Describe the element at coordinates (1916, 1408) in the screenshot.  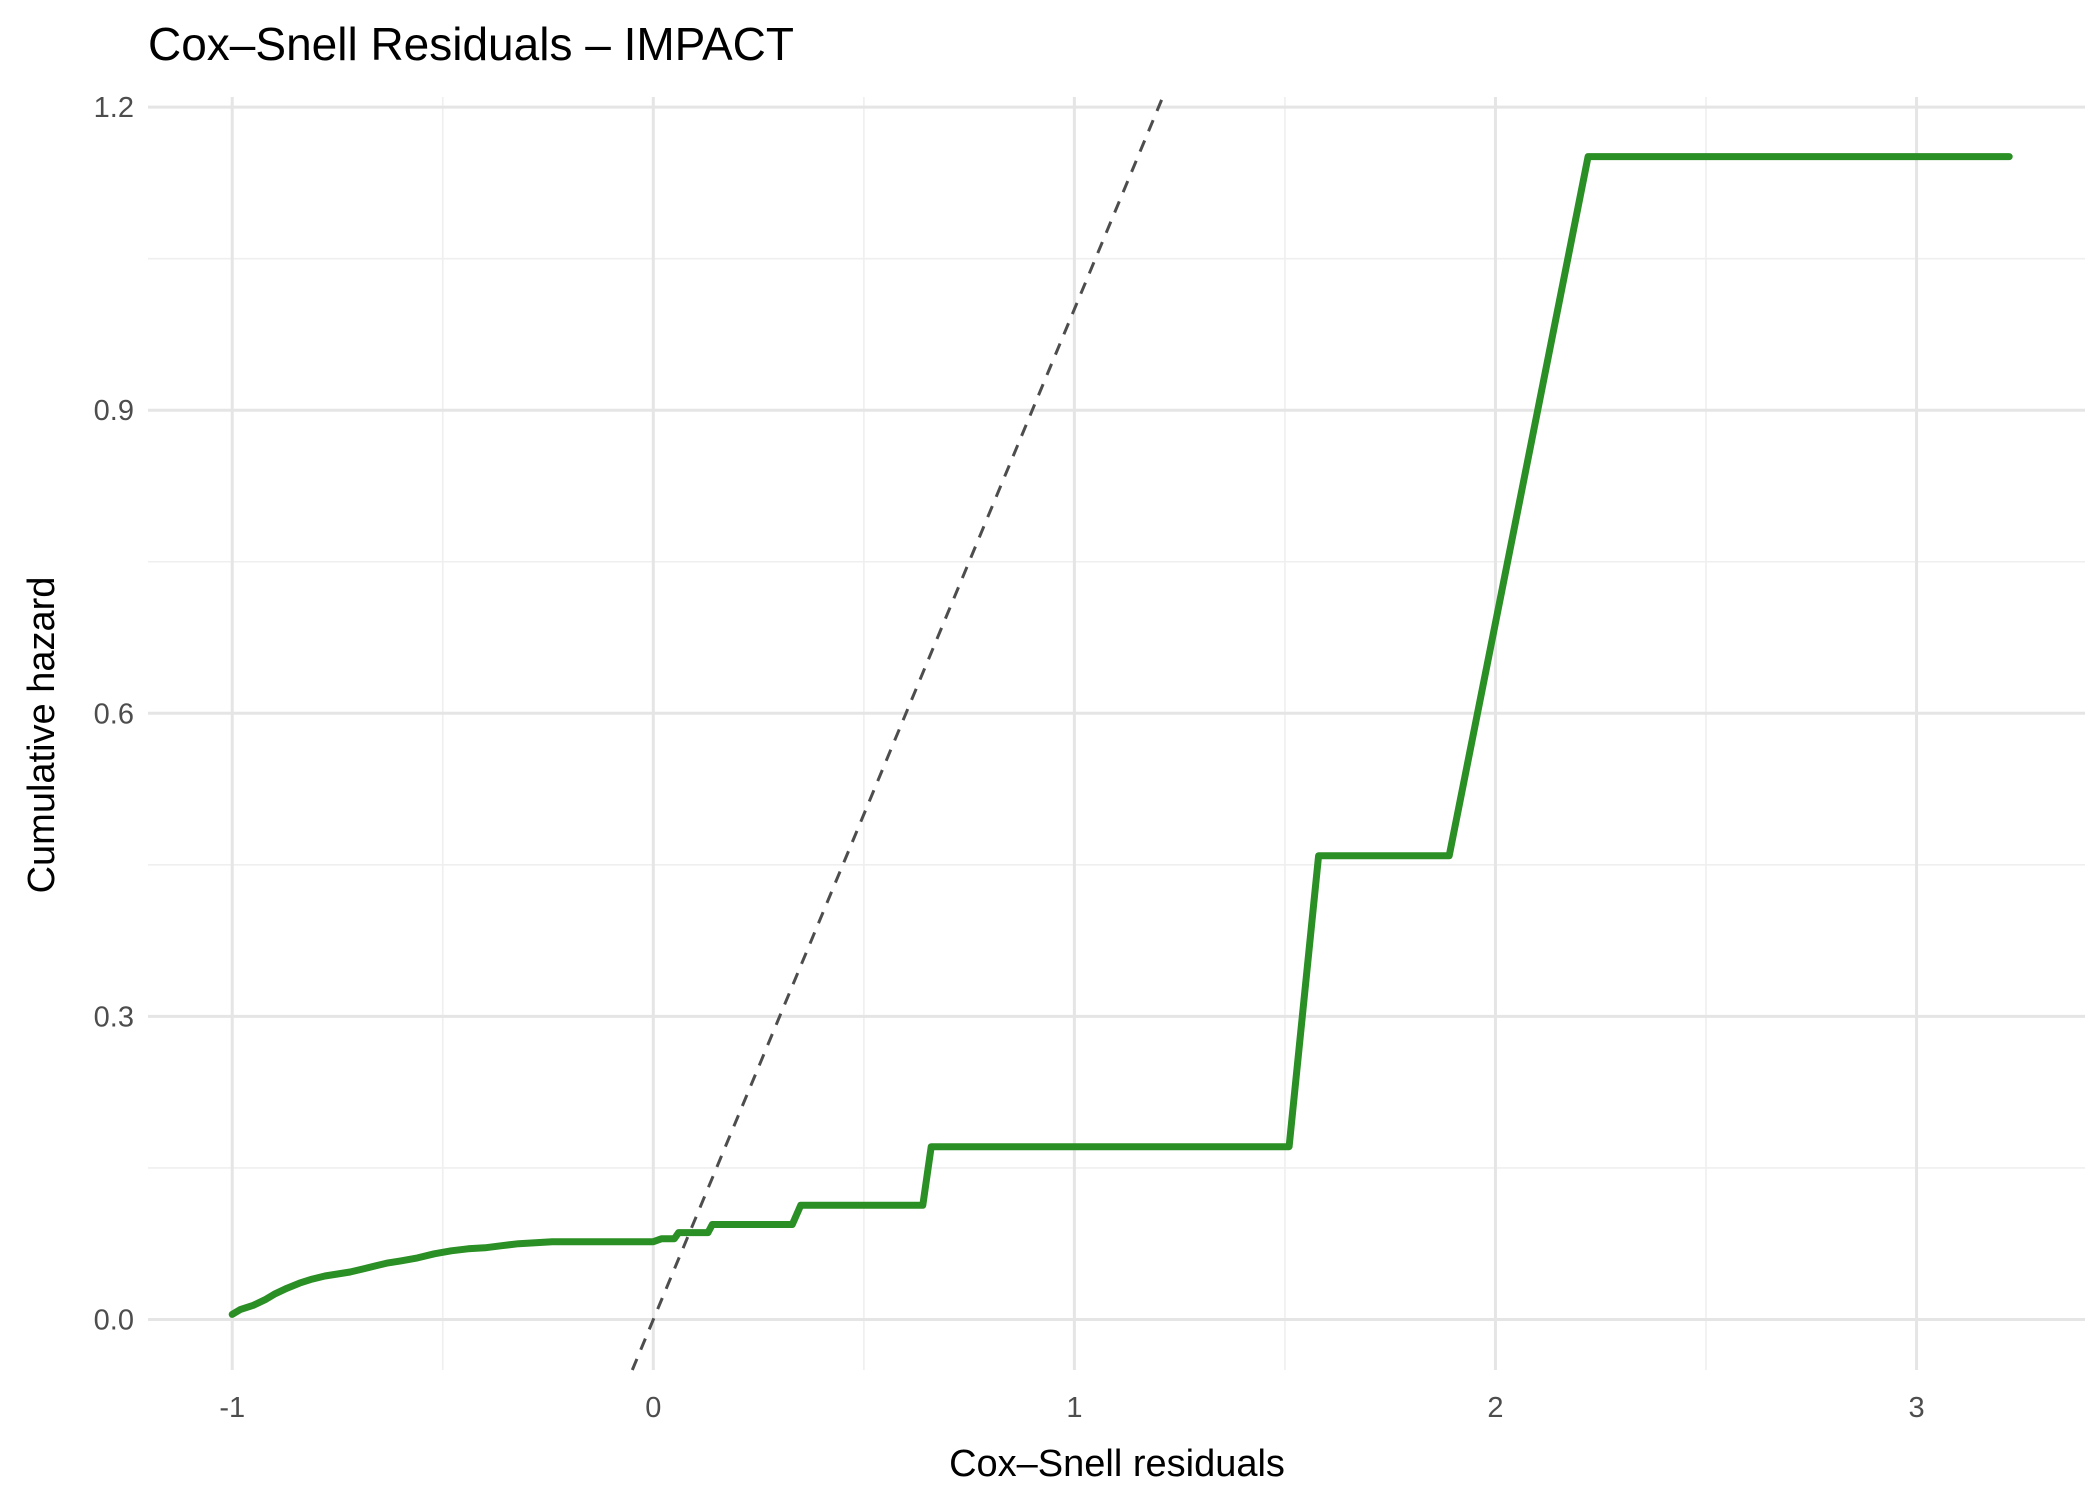
I see `x-tick-label: 3` at that location.